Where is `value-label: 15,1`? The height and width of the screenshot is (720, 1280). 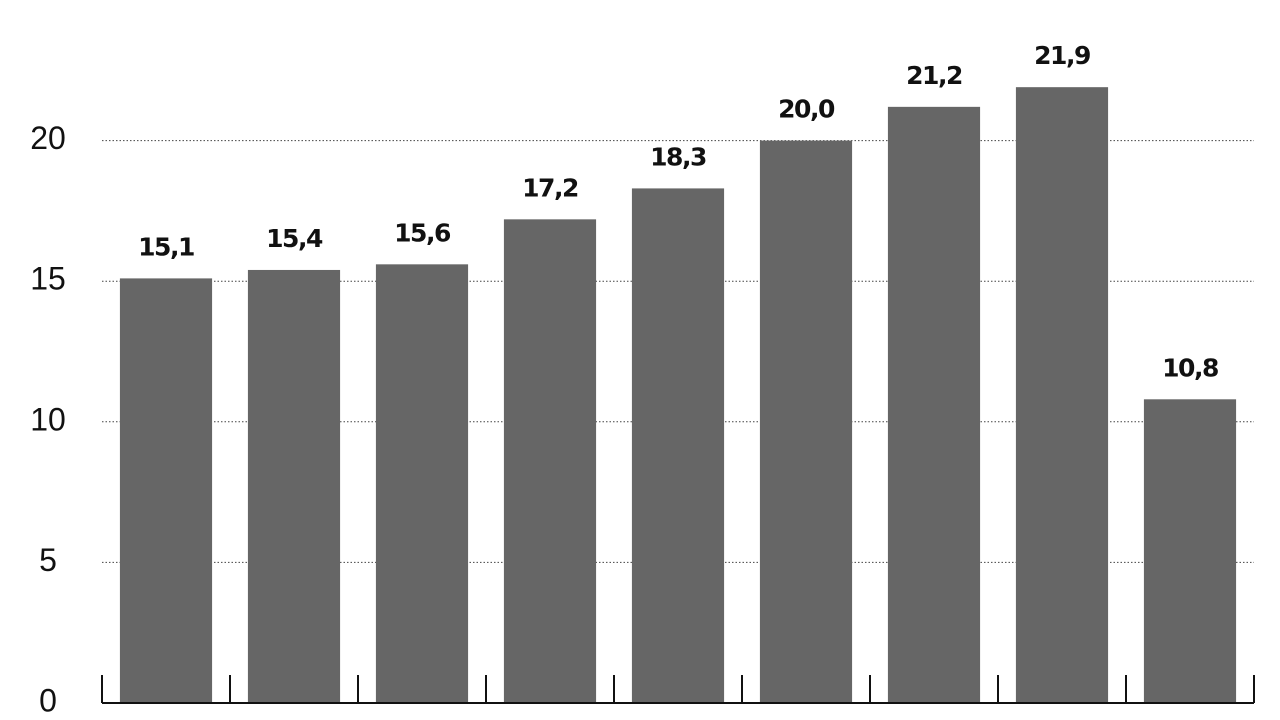 value-label: 15,1 is located at coordinates (166, 246).